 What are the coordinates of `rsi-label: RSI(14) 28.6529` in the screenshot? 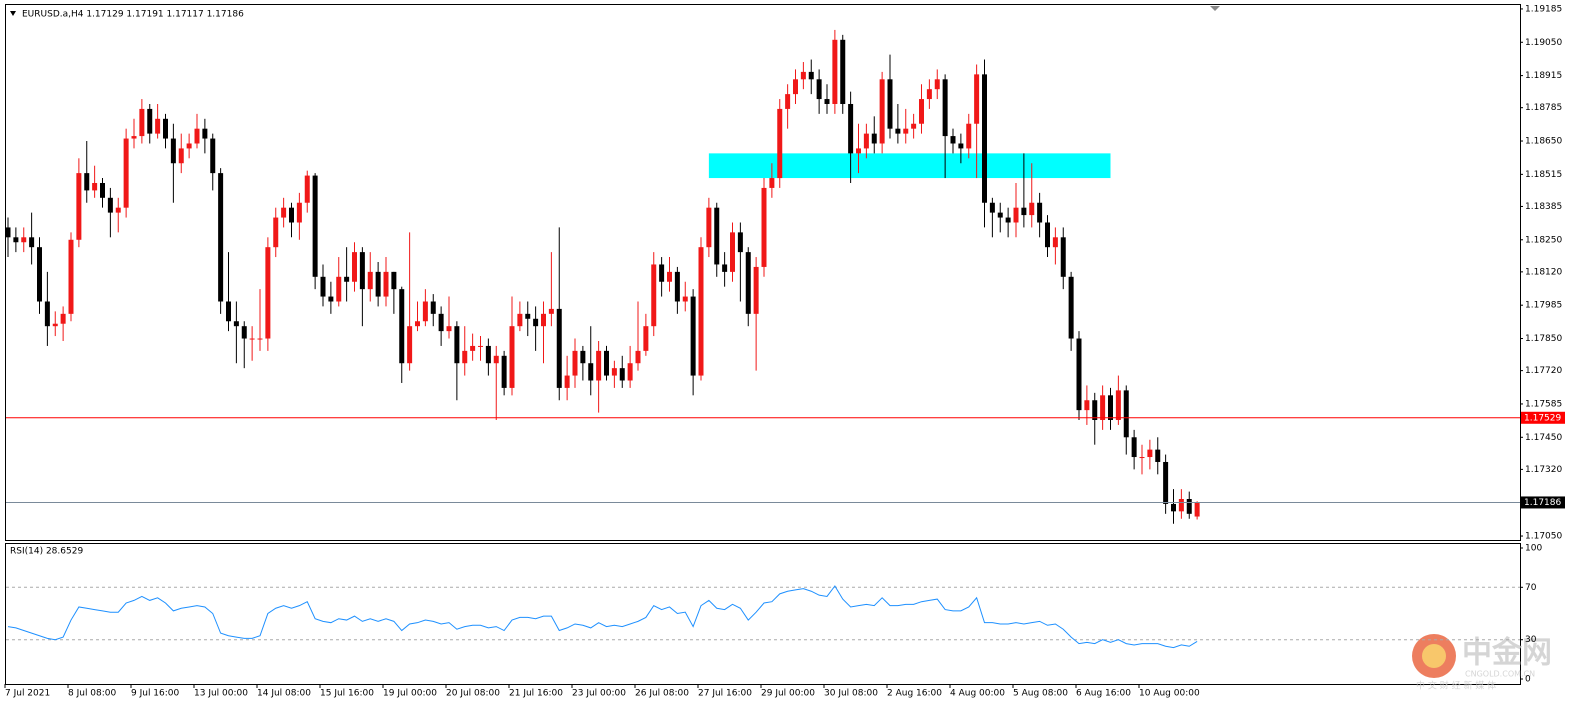 It's located at (46, 552).